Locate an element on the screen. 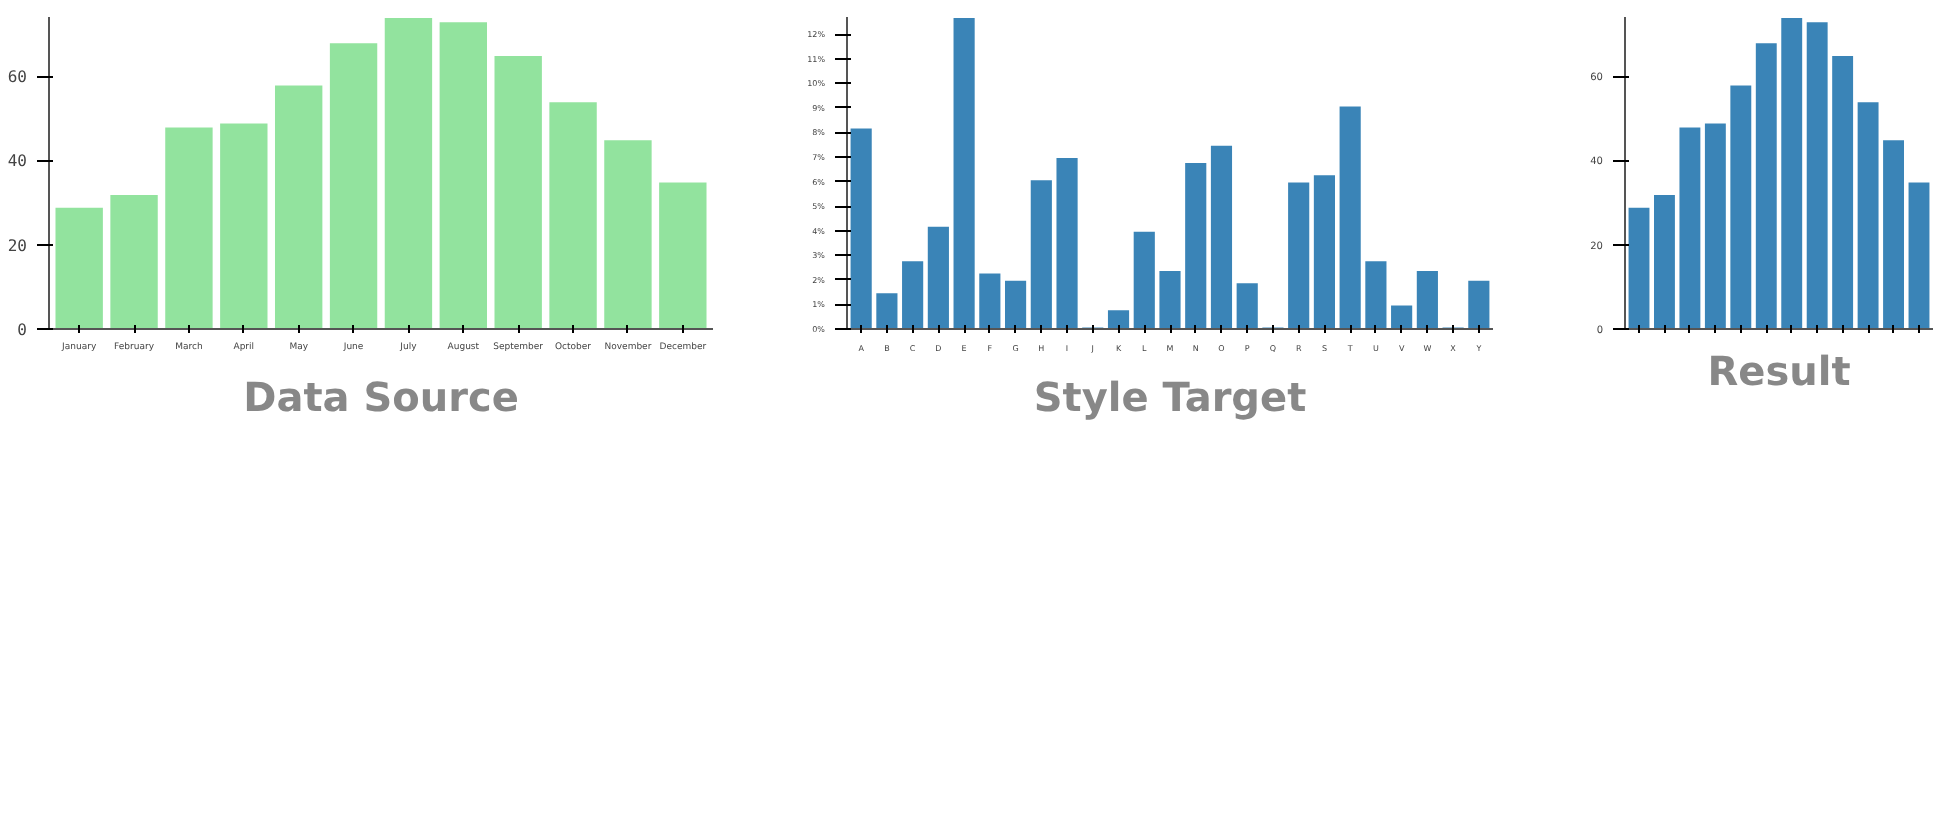 Image resolution: width=1960 pixels, height=820 pixels. text: Style Target is located at coordinates (1170, 397).